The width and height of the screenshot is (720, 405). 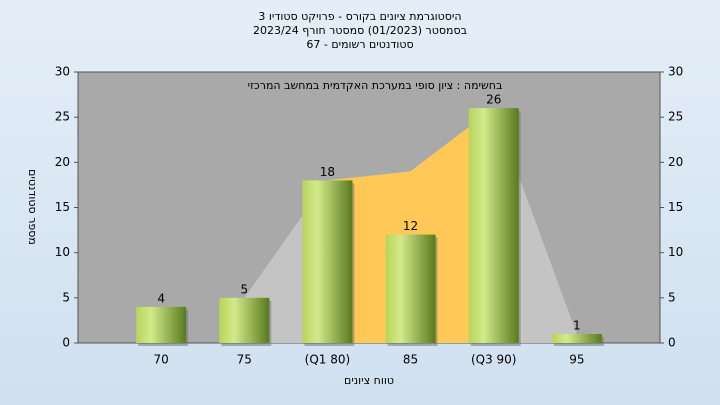 I want to click on y-tick-label: 20, so click(x=62, y=162).